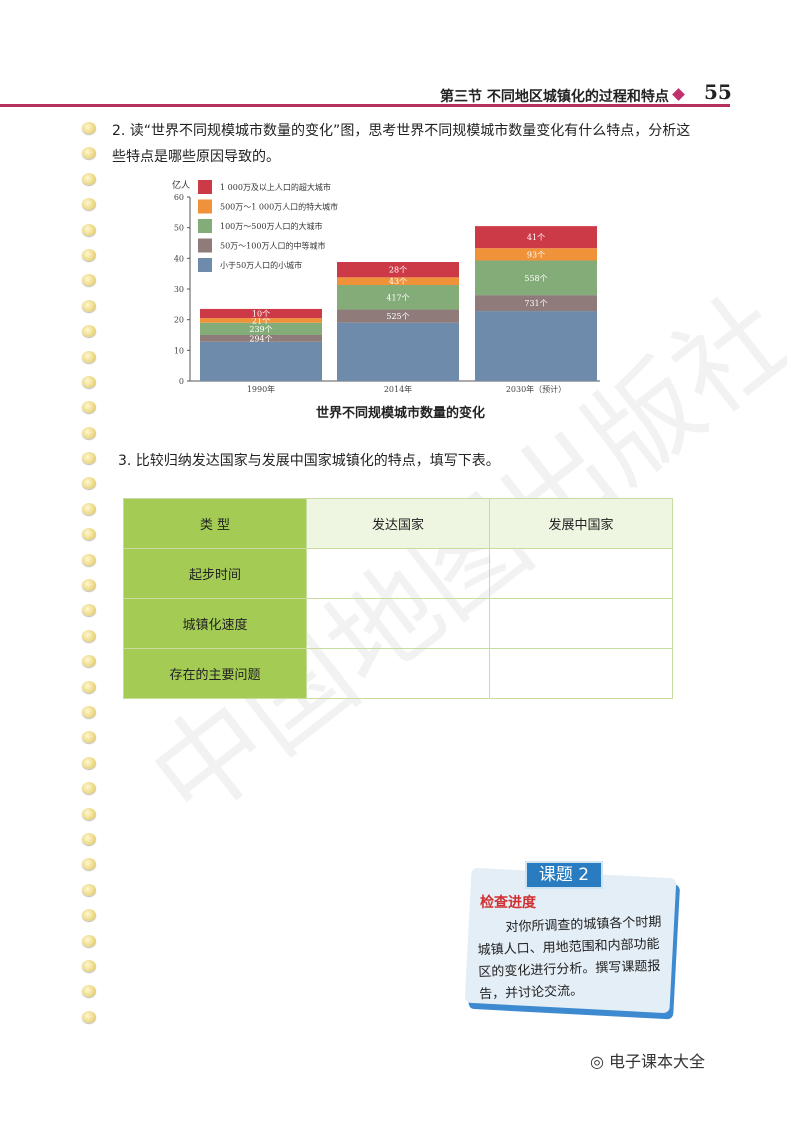 The height and width of the screenshot is (1121, 787). I want to click on legend-label: 小于50万人口的小城市, so click(261, 265).